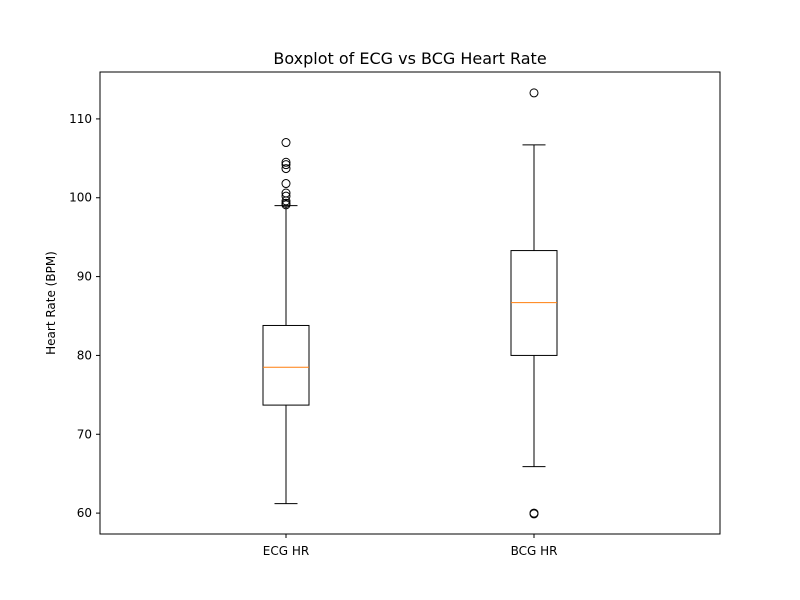  Describe the element at coordinates (51, 303) in the screenshot. I see `y-axis-label: Heart Rate (BPM)` at that location.